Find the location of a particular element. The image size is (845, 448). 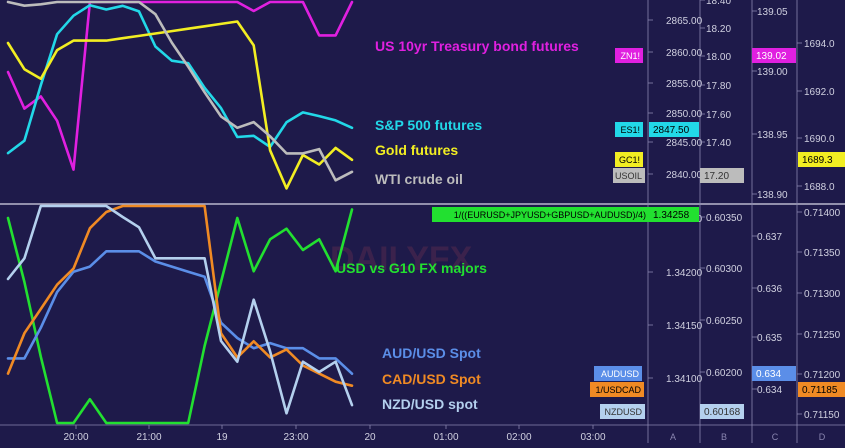

y-tick-label: 139.05 is located at coordinates (772, 12).